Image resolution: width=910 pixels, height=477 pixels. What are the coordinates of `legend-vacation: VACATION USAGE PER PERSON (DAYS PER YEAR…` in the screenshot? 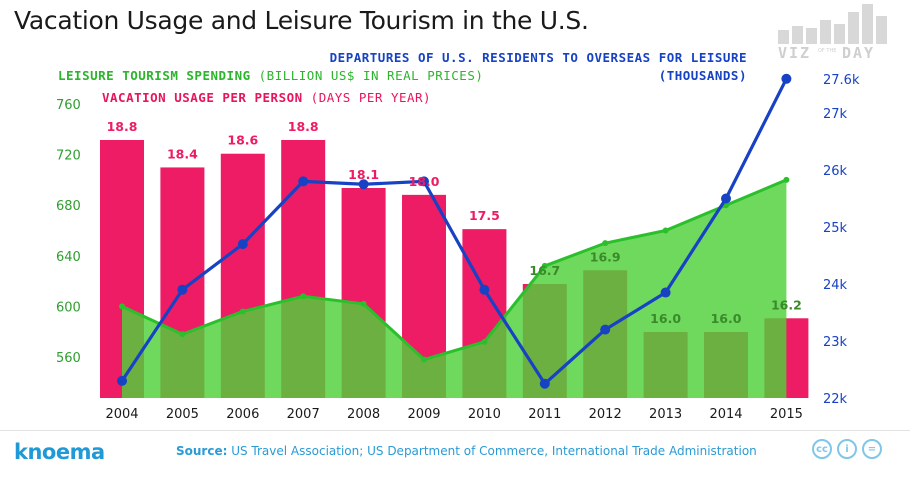 It's located at (266, 97).